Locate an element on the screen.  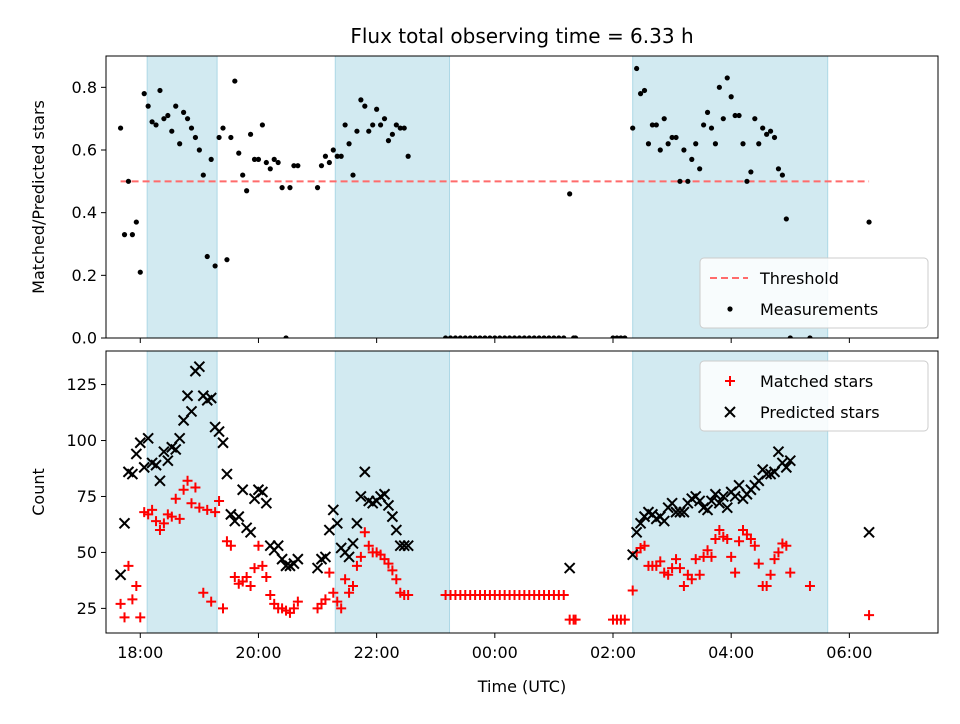
x-axis-label: Time (UTC) is located at coordinates (521, 686).